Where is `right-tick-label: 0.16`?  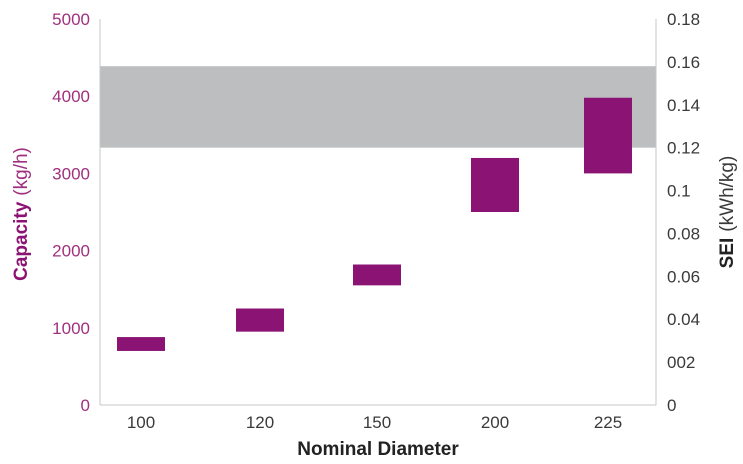 right-tick-label: 0.16 is located at coordinates (683, 62).